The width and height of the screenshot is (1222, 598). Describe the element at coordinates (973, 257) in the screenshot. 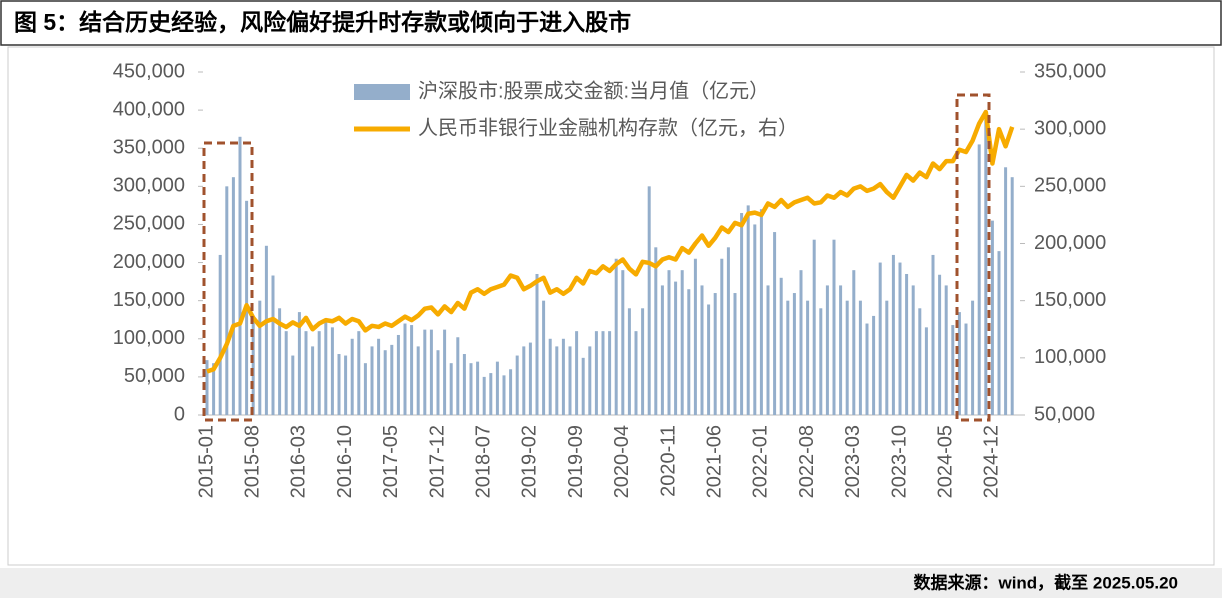

I see `highlight-box` at that location.